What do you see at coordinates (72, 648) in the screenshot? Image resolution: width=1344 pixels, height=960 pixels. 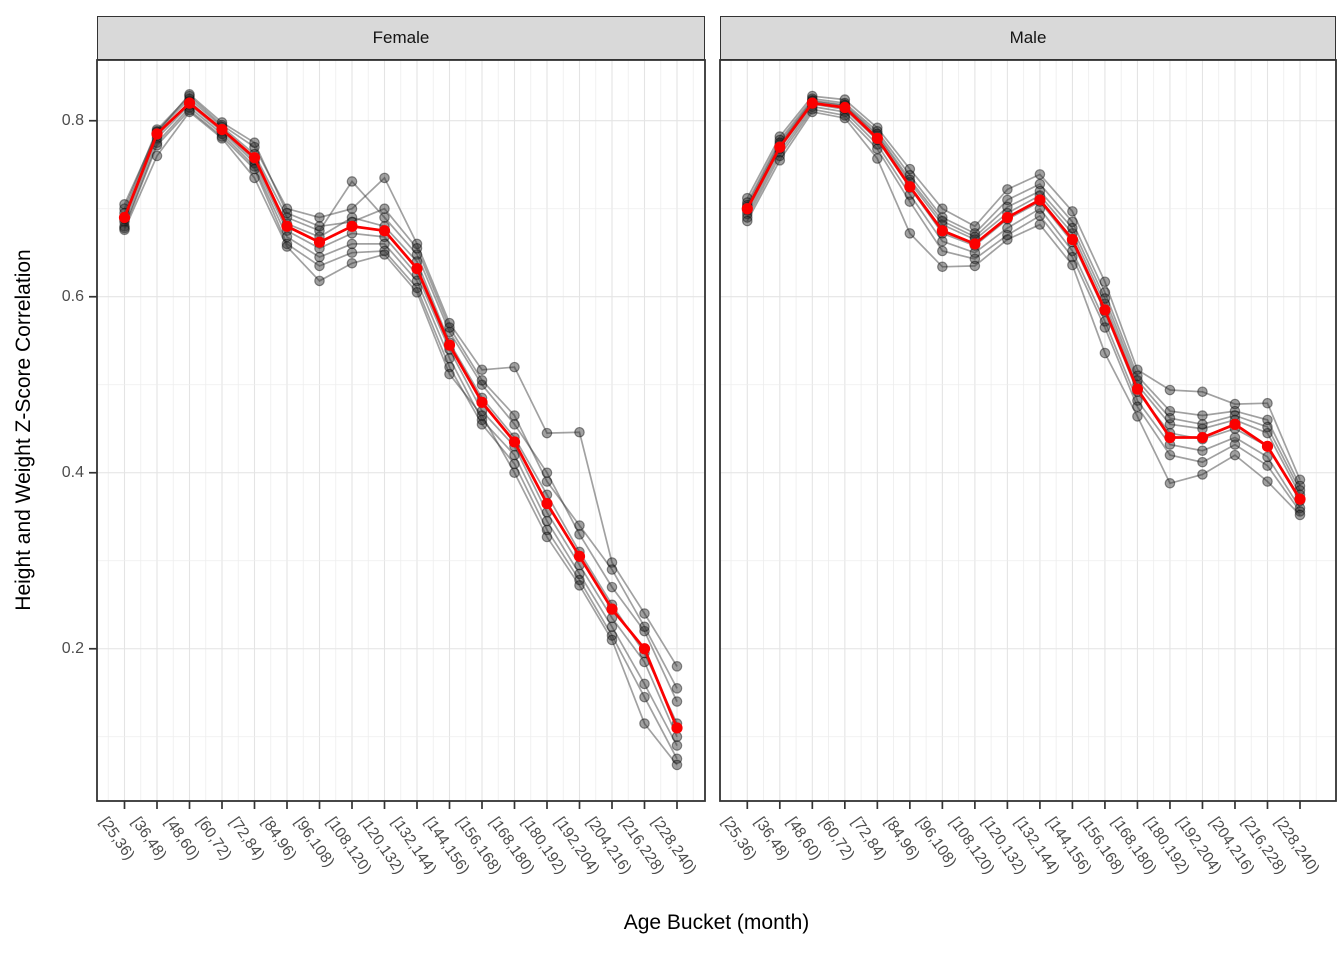 I see `y-tick-label: 0.2` at bounding box center [72, 648].